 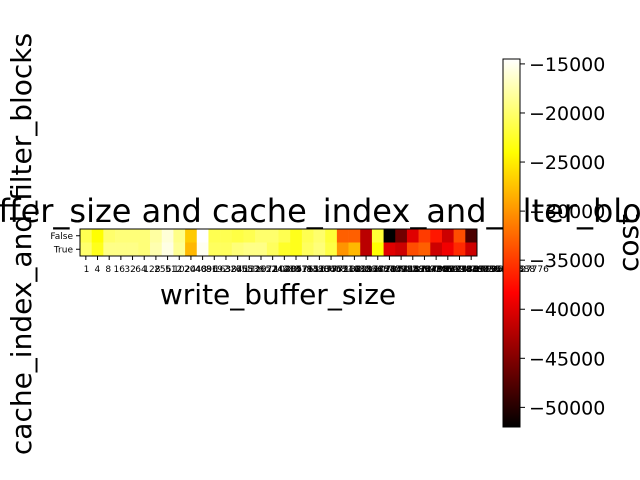 I want to click on colorbar-tick-label: −45000, so click(x=567, y=359).